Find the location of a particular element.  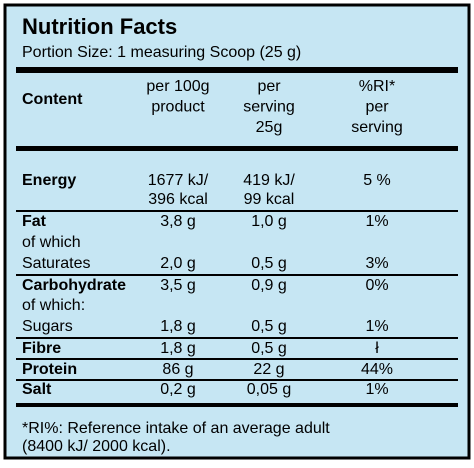

row-label: Carbohydrate is located at coordinates (74, 285).